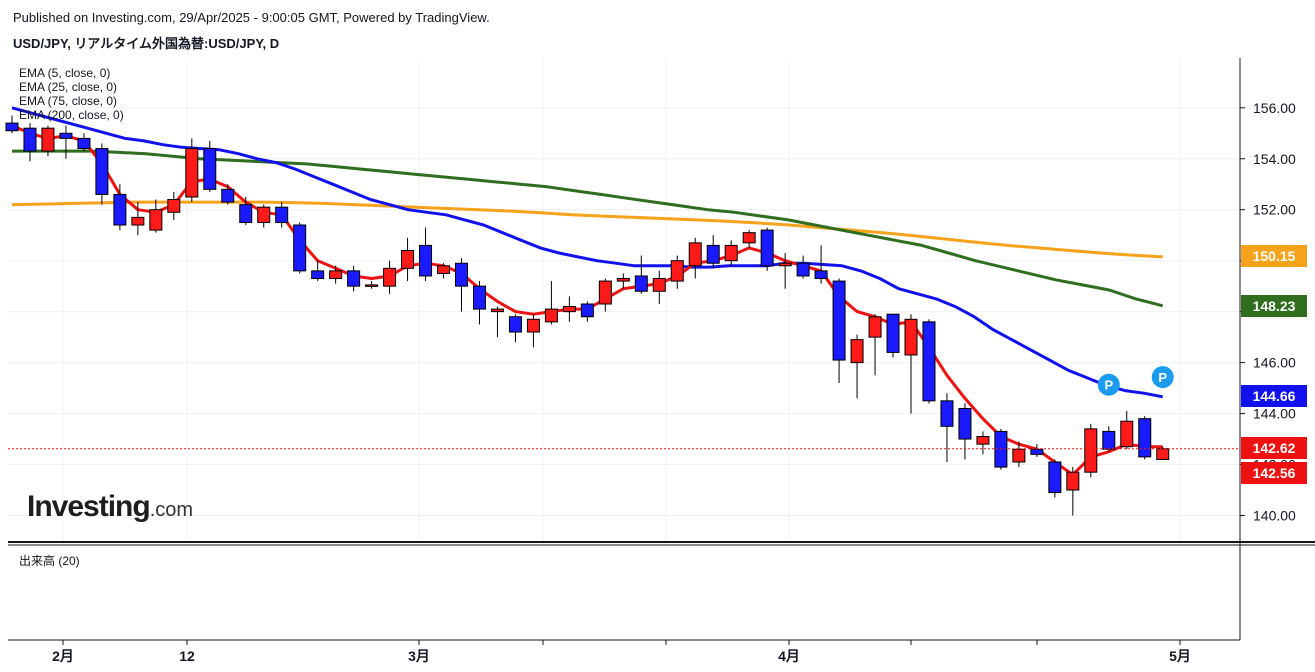 The height and width of the screenshot is (672, 1315). Describe the element at coordinates (1274, 256) in the screenshot. I see `price-tag-label: 150.15` at that location.